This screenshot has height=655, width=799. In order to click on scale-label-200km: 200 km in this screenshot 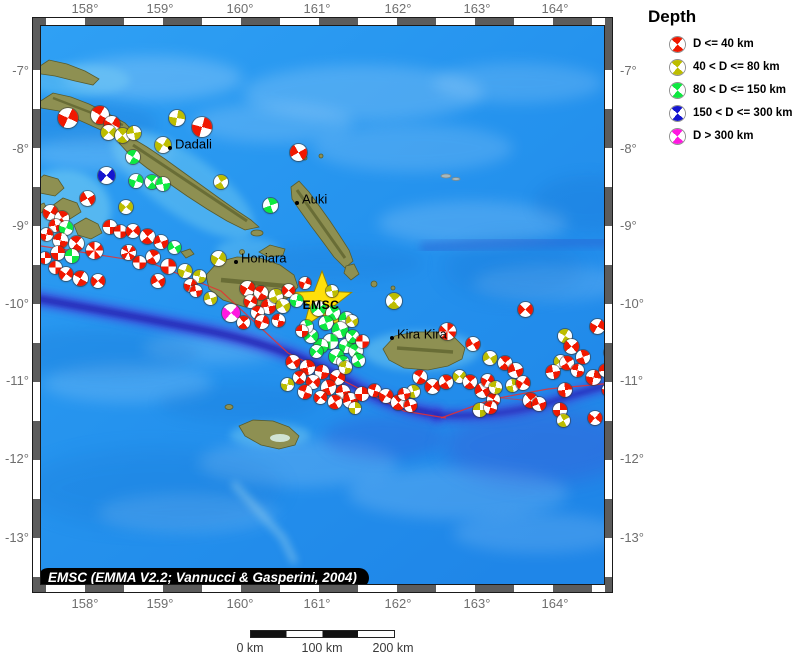, I will do `click(393, 648)`.